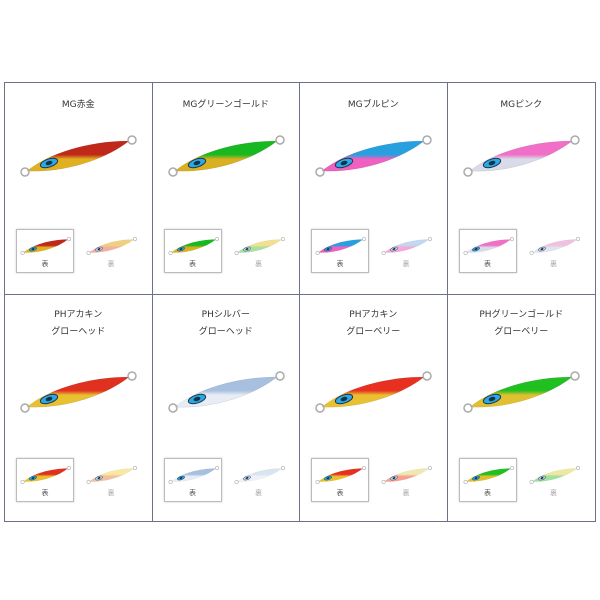 The height and width of the screenshot is (600, 600). What do you see at coordinates (226, 324) in the screenshot?
I see `product-title: PHシルバー グローヘッド` at bounding box center [226, 324].